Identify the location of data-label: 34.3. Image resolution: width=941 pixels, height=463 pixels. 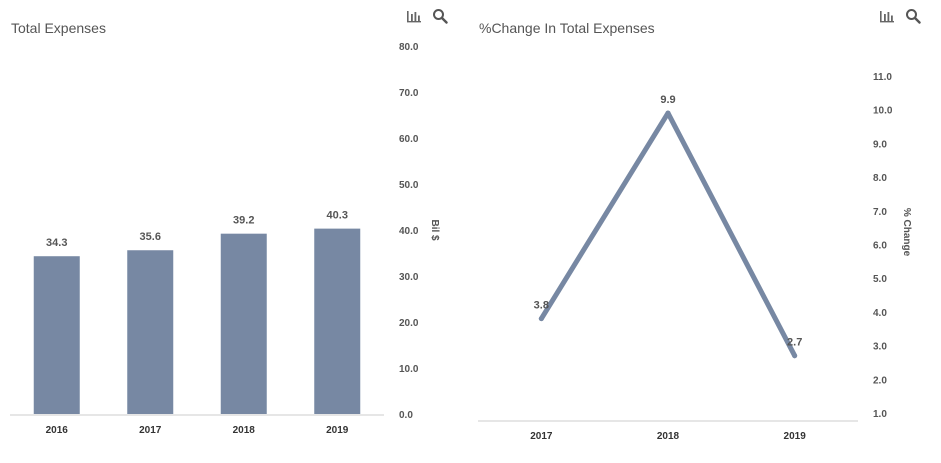
(56, 243).